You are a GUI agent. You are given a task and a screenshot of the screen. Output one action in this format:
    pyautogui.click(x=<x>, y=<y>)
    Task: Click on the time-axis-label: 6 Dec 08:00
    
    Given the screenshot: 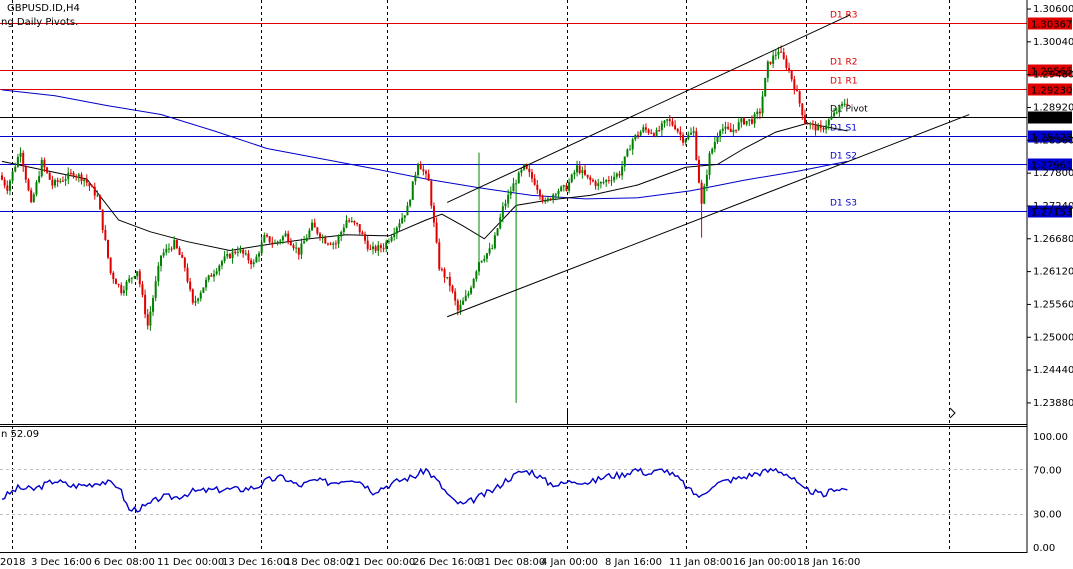 What is the action you would take?
    pyautogui.click(x=124, y=562)
    